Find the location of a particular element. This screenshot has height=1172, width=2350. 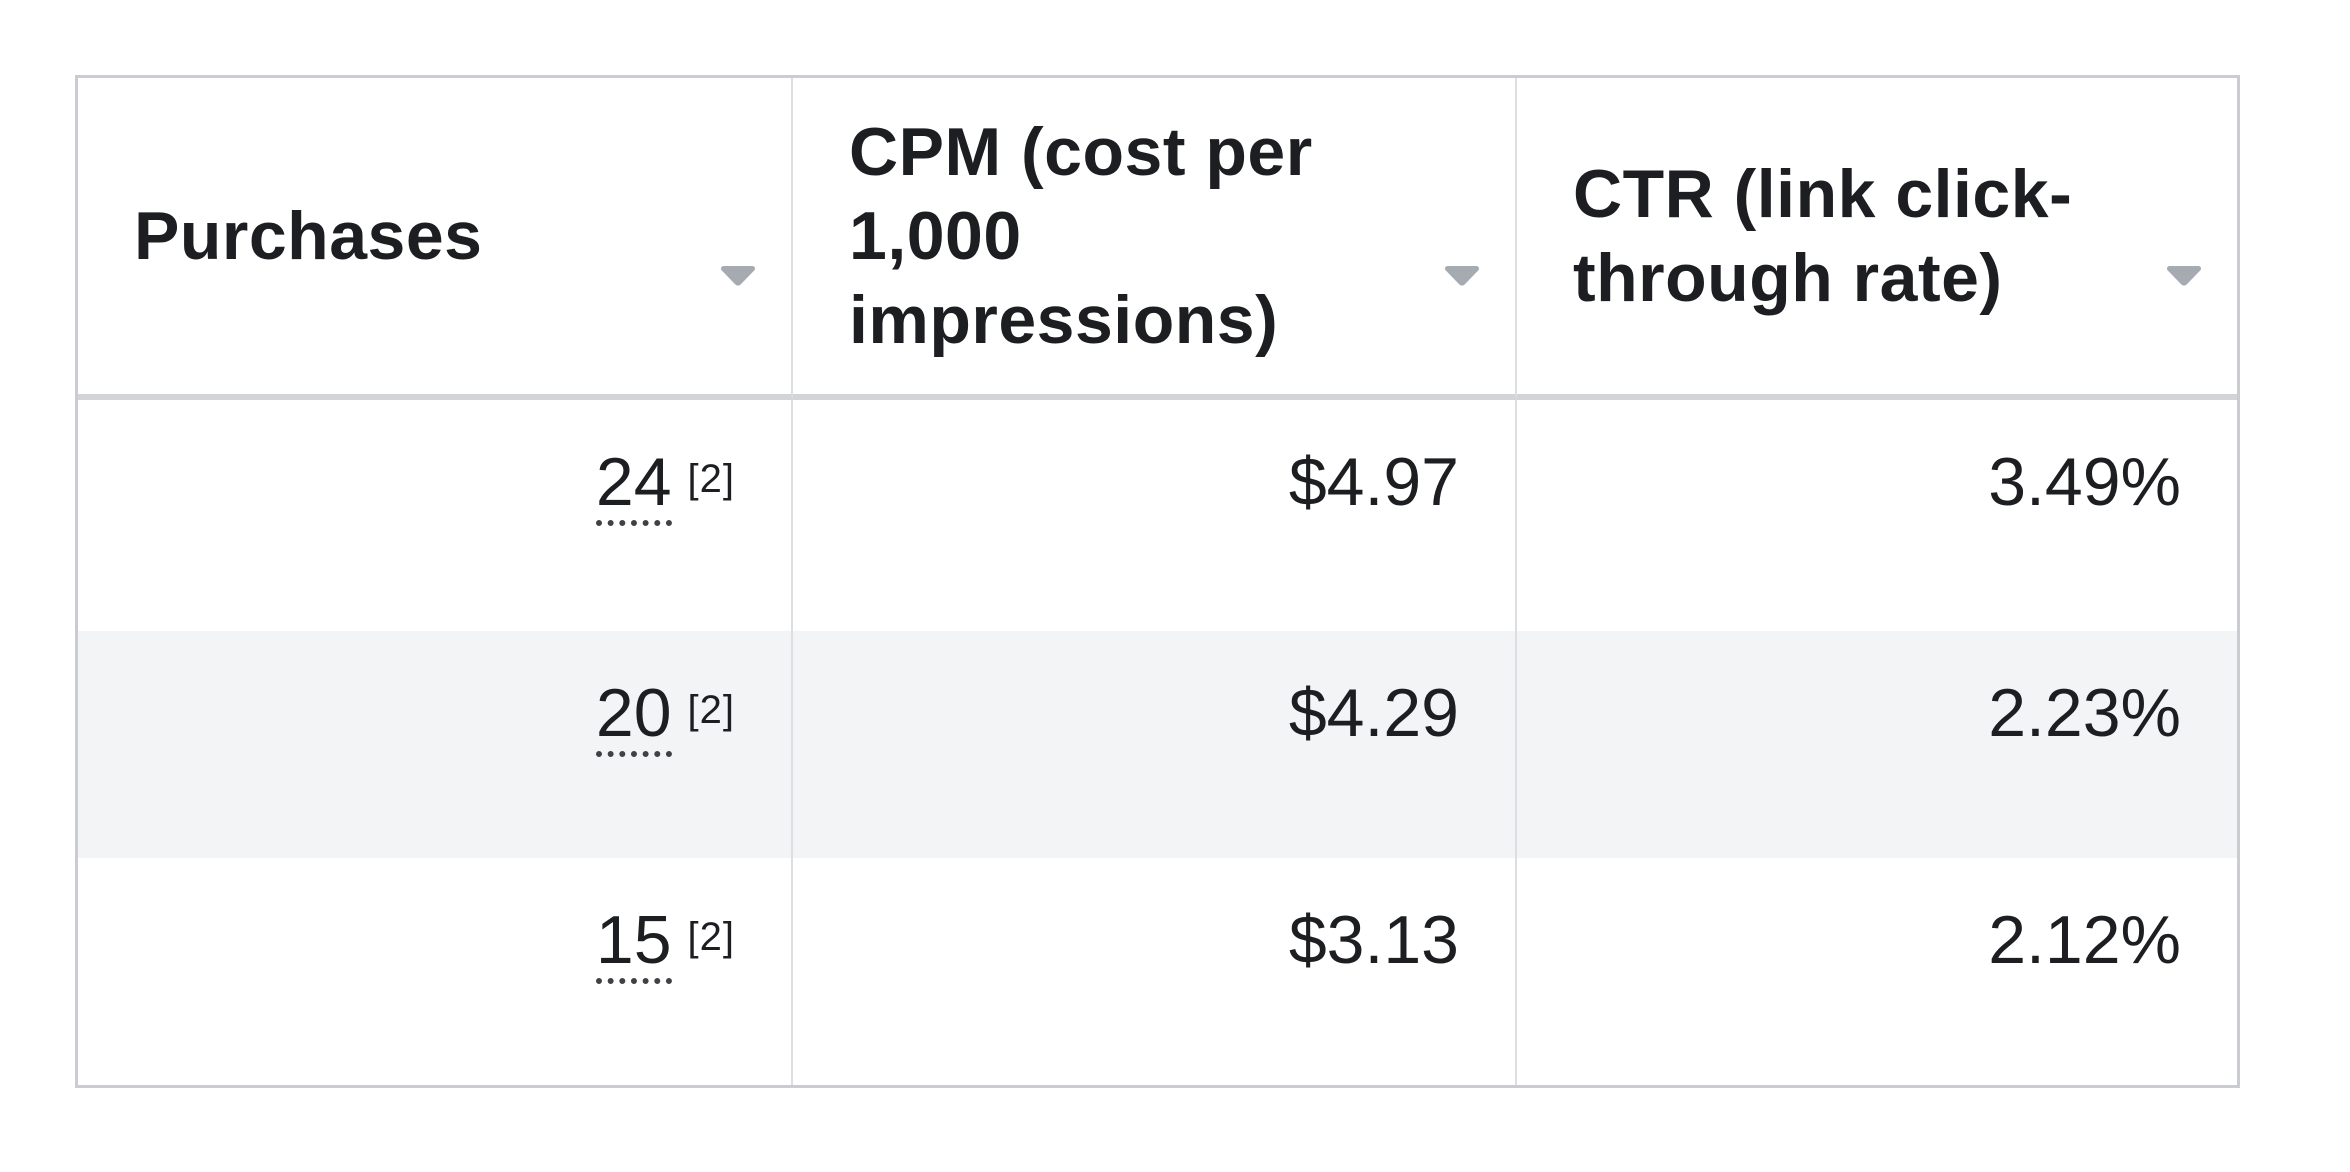

cell-purchases: 15 [2] is located at coordinates (435, 971).